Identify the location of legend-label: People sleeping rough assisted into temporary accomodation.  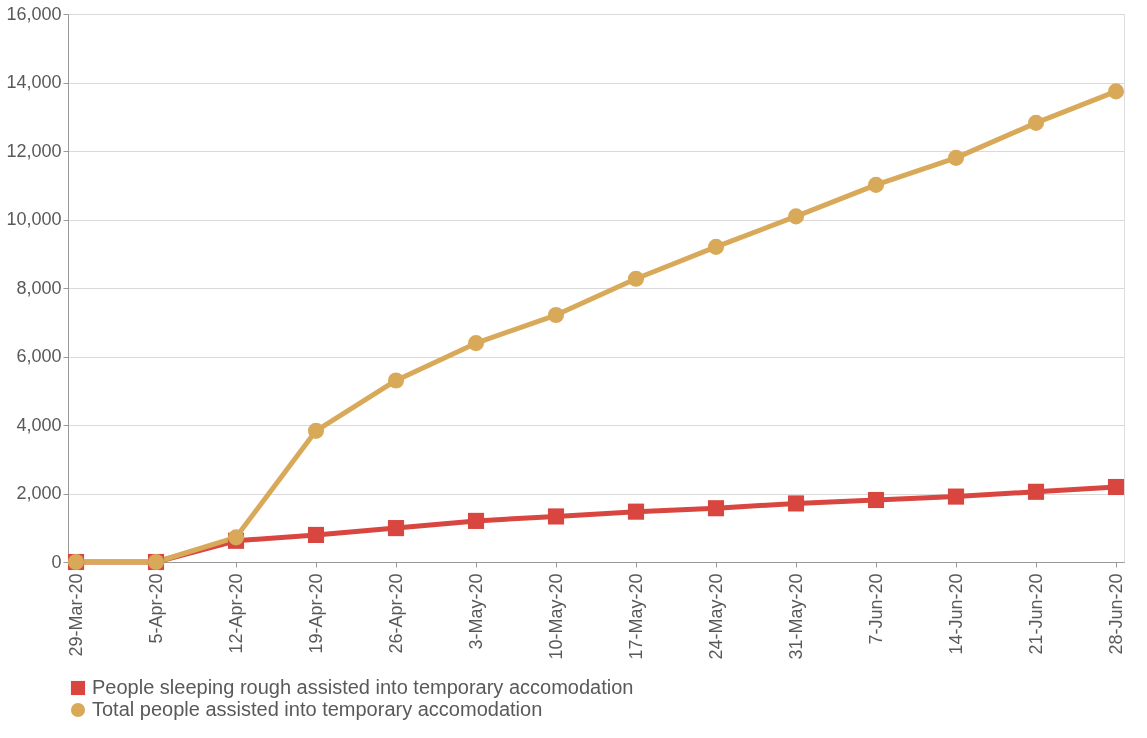
(363, 687).